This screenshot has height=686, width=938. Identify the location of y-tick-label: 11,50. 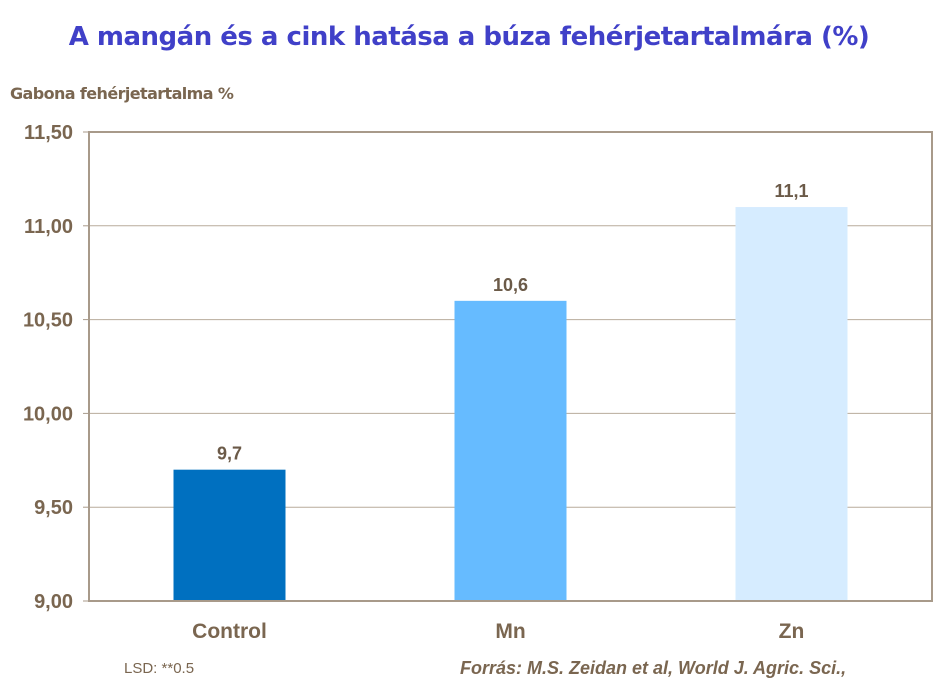
(48, 133).